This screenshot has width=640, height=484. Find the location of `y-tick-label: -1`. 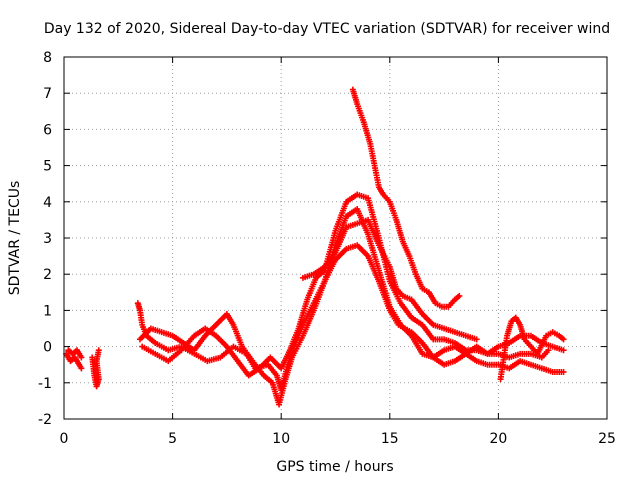

y-tick-label: -1 is located at coordinates (45, 384).